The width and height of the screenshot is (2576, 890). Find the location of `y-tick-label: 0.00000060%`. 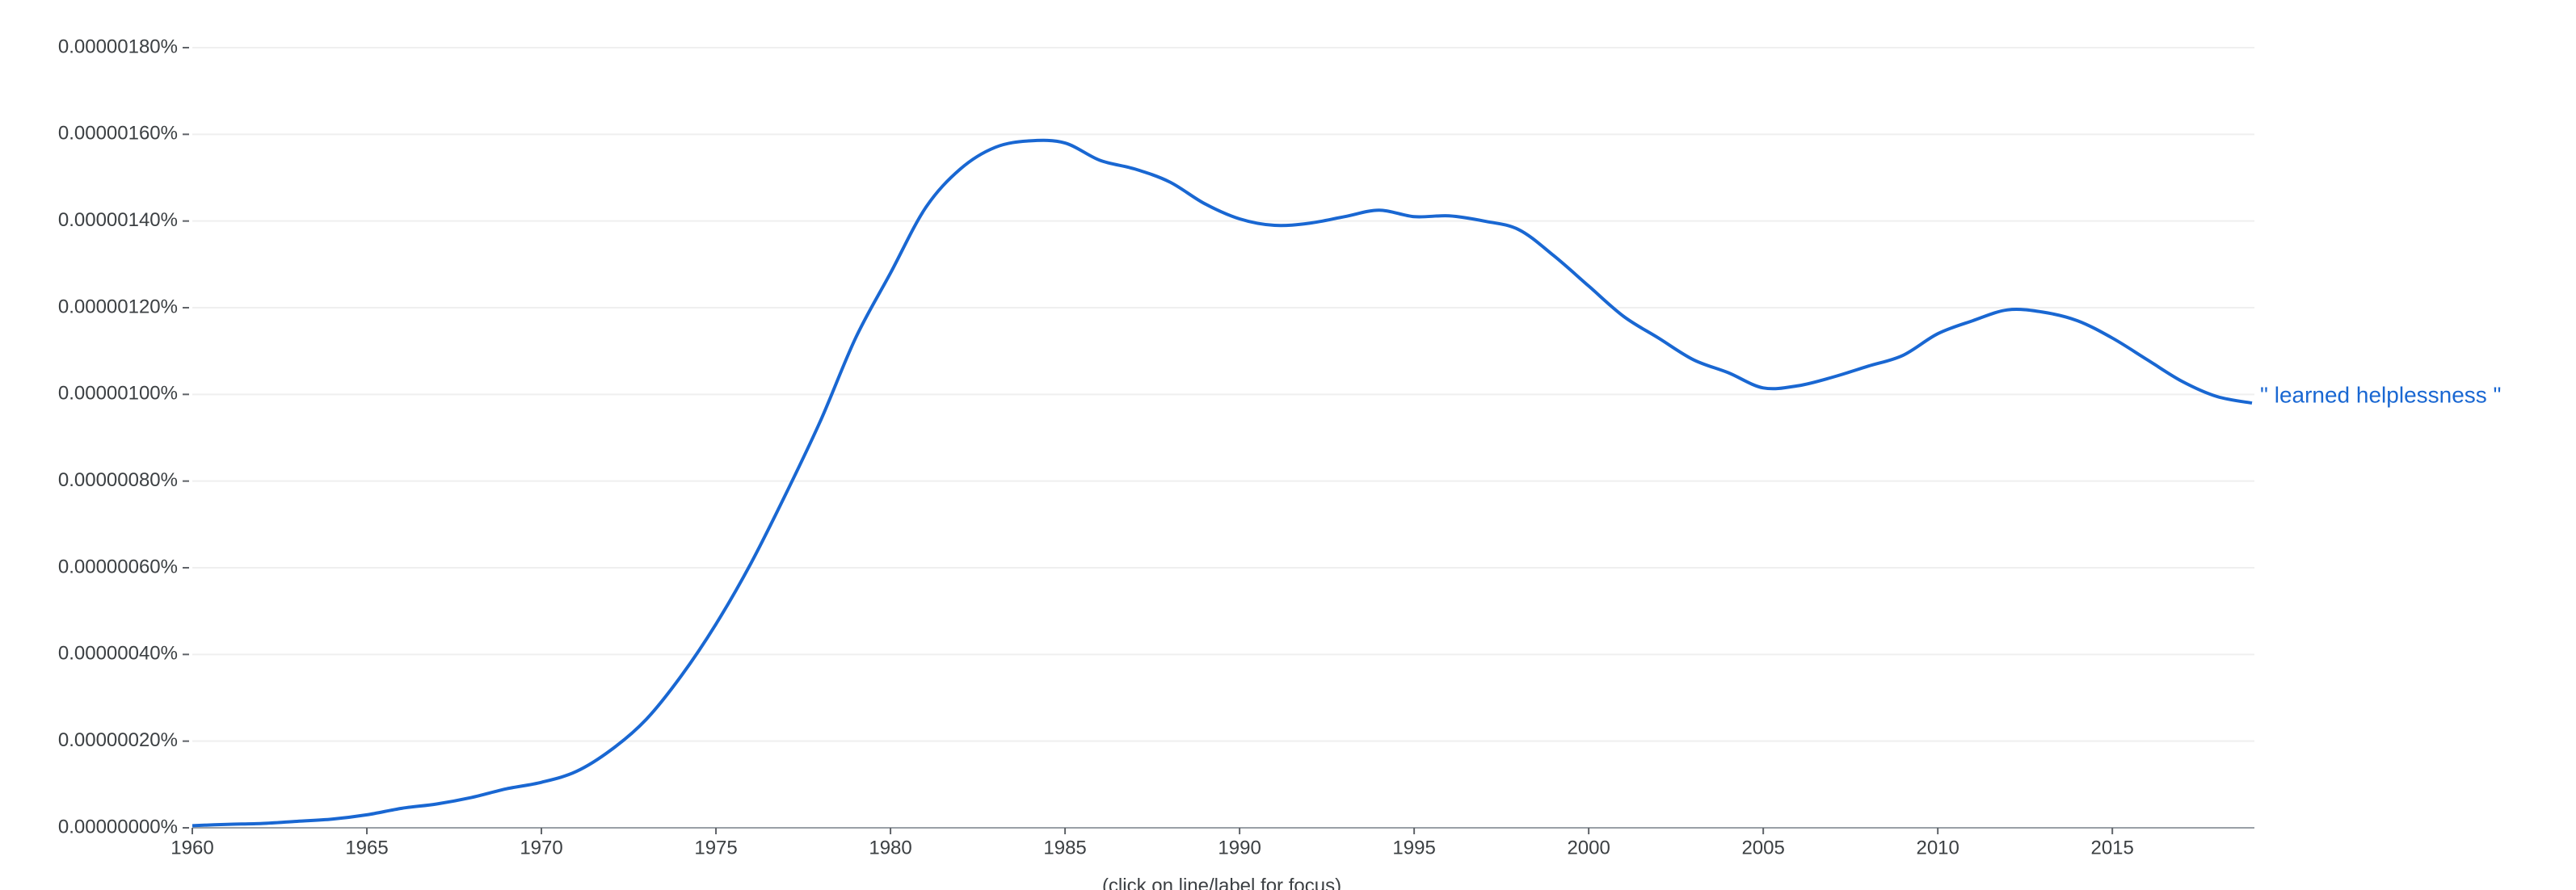

y-tick-label: 0.00000060% is located at coordinates (118, 566).